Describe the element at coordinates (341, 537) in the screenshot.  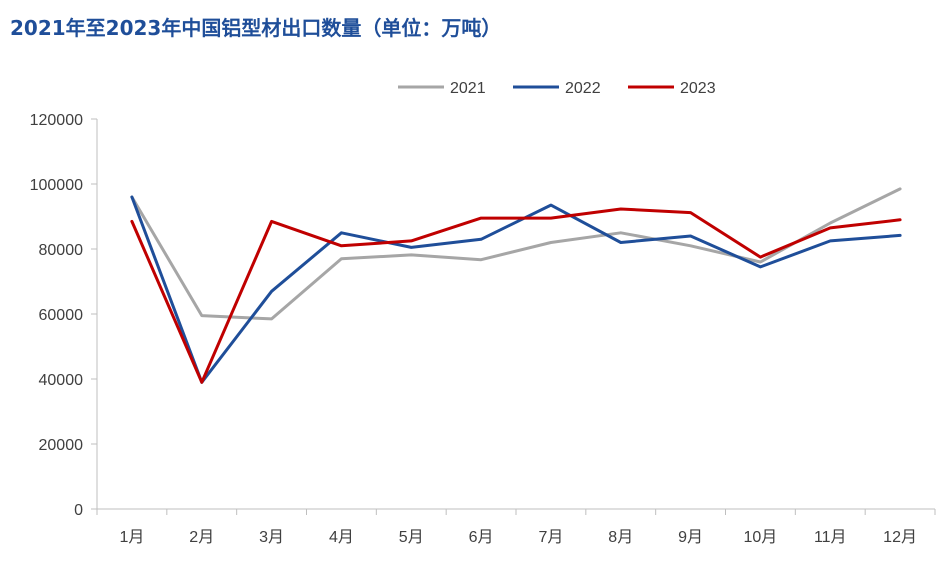
I see `x-tick-label: 4月` at that location.